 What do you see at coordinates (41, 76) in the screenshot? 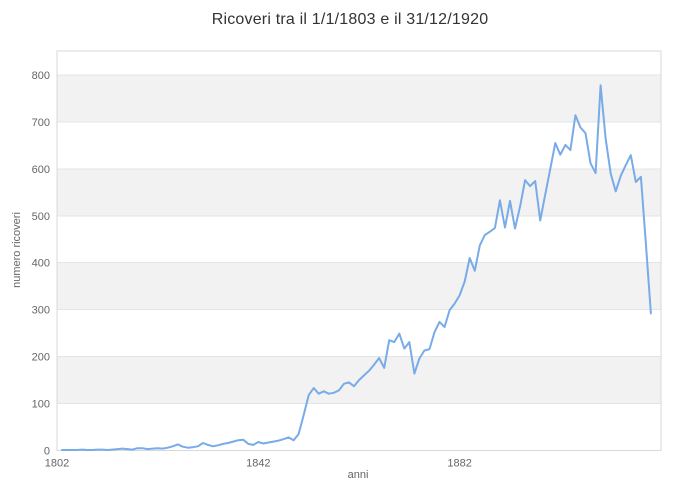
I see `y-tick-label: 800` at bounding box center [41, 76].